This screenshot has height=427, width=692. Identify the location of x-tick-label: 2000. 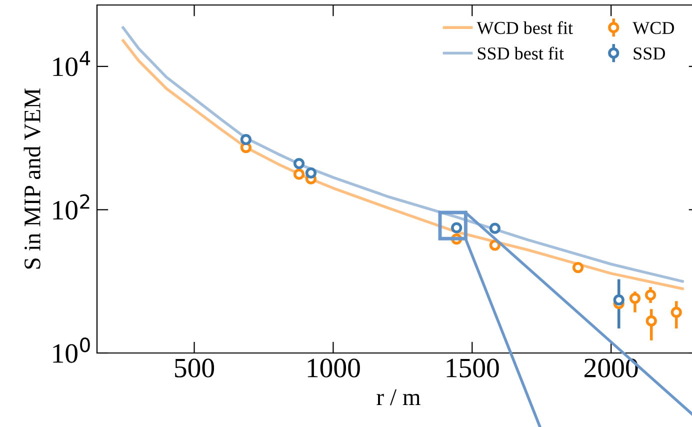
(611, 368).